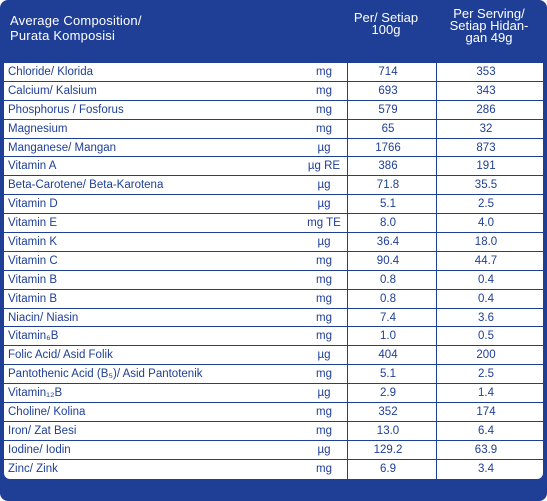 The image size is (547, 501). I want to click on nutrient-name: Vitamin K, so click(33, 242).